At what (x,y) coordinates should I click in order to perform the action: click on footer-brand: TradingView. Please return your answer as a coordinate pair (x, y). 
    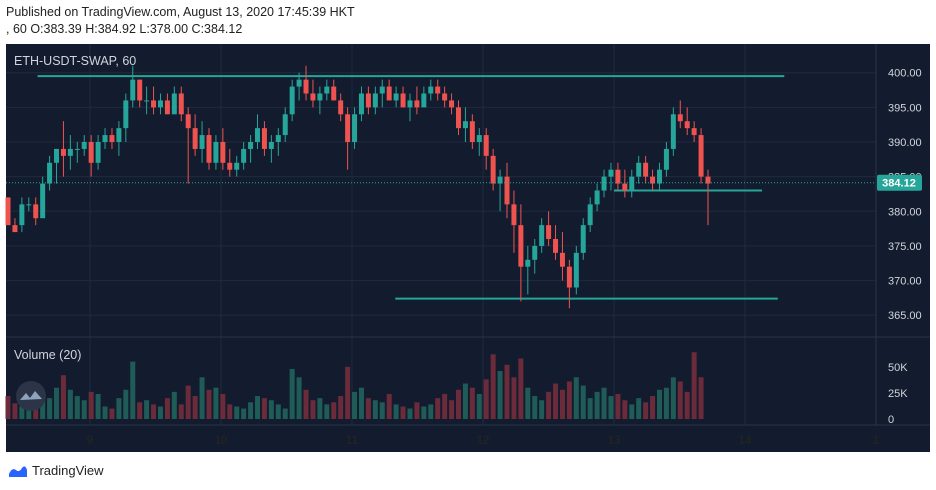
    Looking at the image, I should click on (56, 470).